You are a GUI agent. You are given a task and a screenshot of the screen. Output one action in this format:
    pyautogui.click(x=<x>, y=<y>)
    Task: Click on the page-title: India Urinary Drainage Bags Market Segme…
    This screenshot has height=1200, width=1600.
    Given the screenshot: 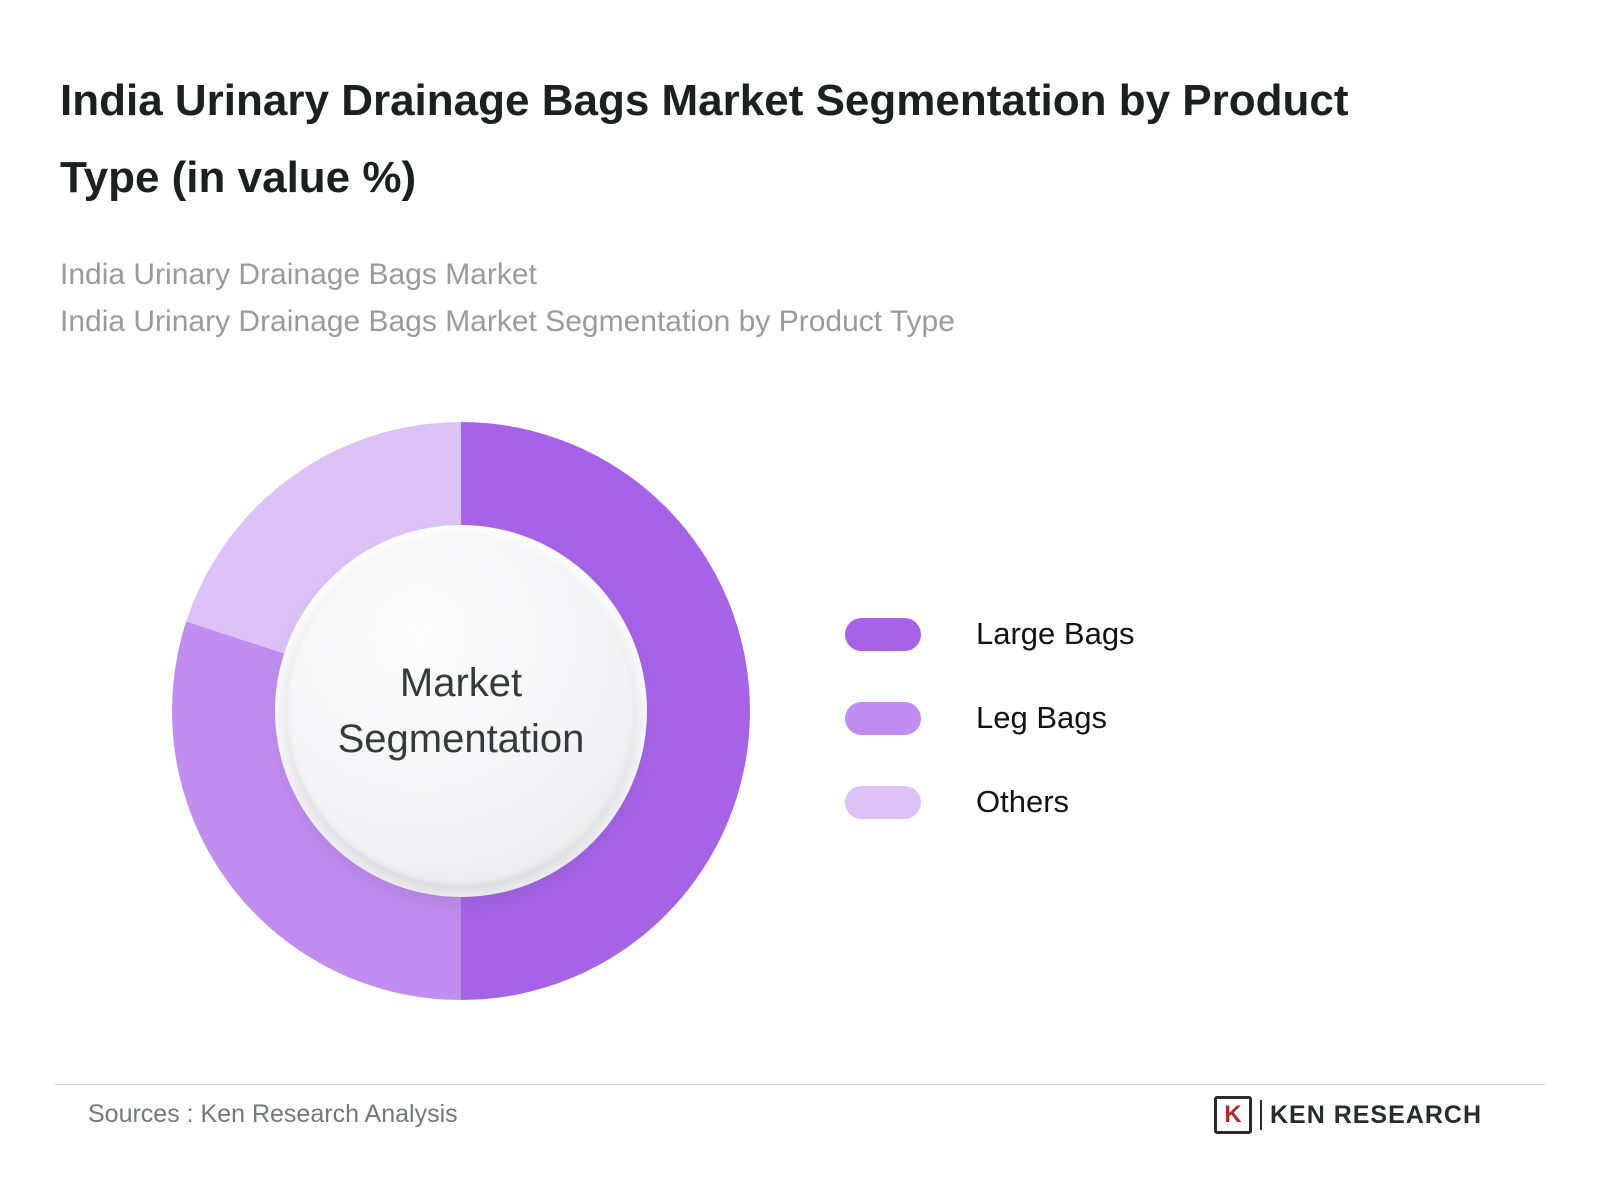 What is the action you would take?
    pyautogui.click(x=704, y=139)
    